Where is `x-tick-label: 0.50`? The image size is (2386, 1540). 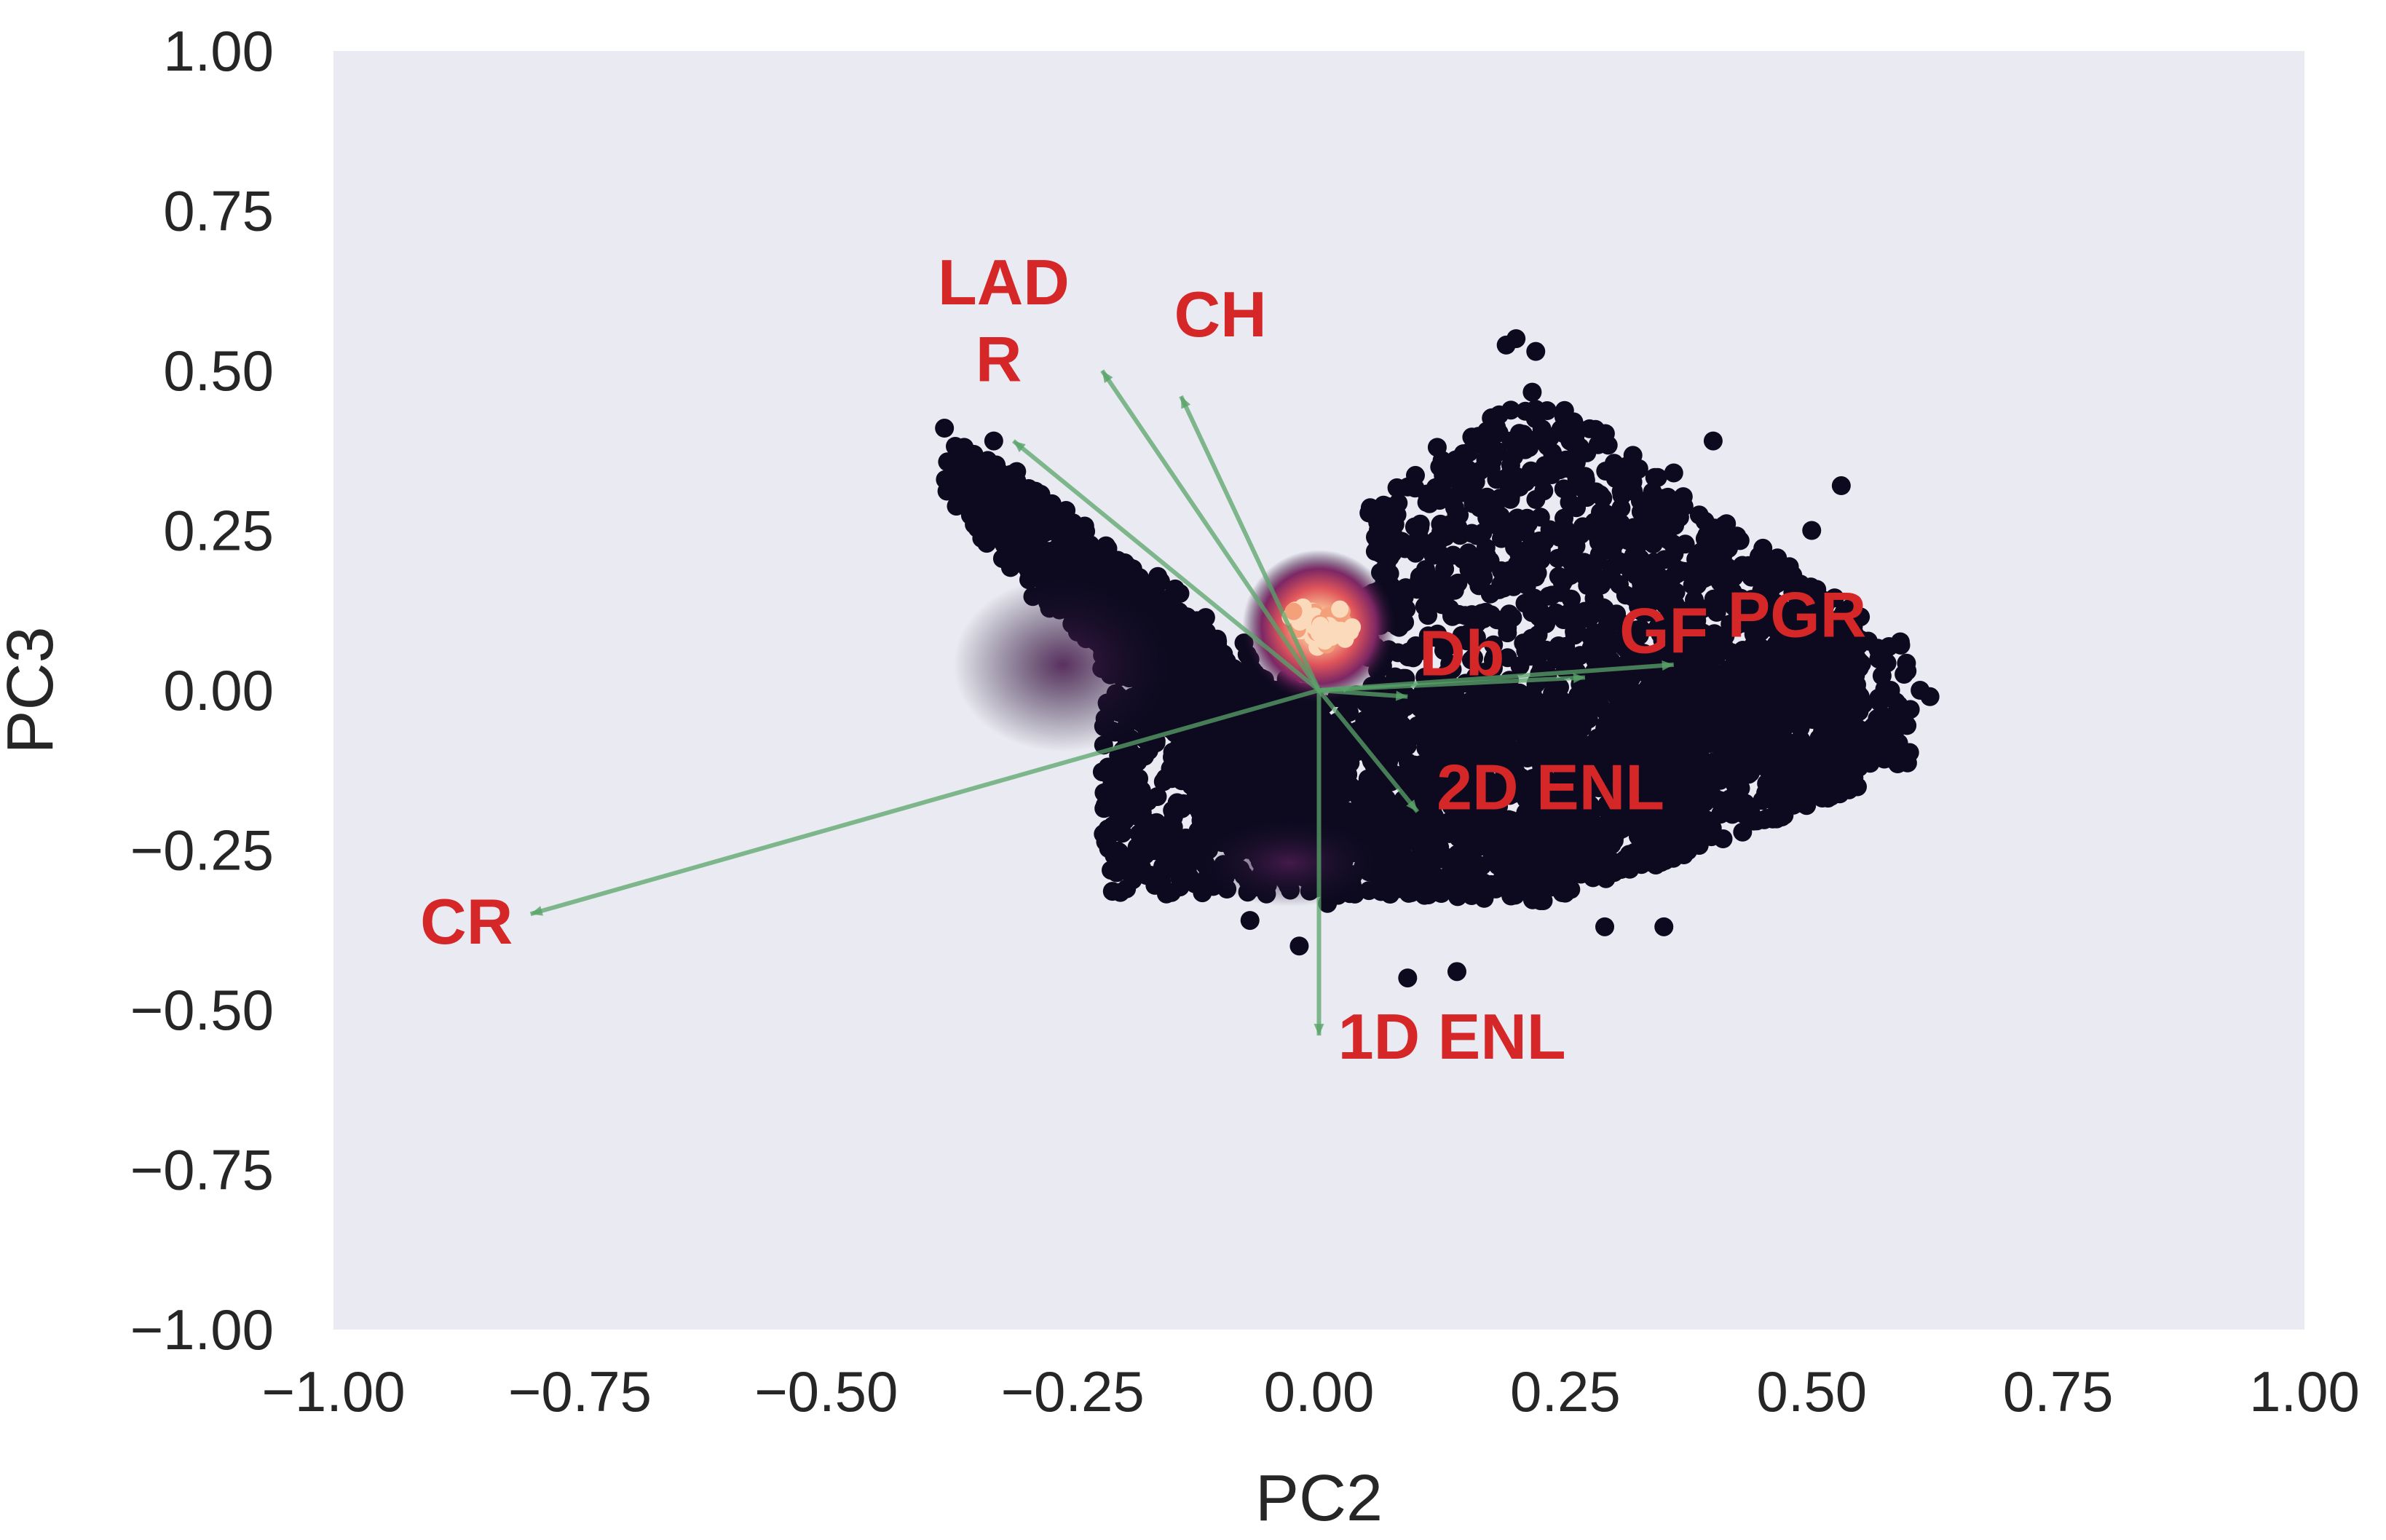 x-tick-label: 0.50 is located at coordinates (1811, 1391).